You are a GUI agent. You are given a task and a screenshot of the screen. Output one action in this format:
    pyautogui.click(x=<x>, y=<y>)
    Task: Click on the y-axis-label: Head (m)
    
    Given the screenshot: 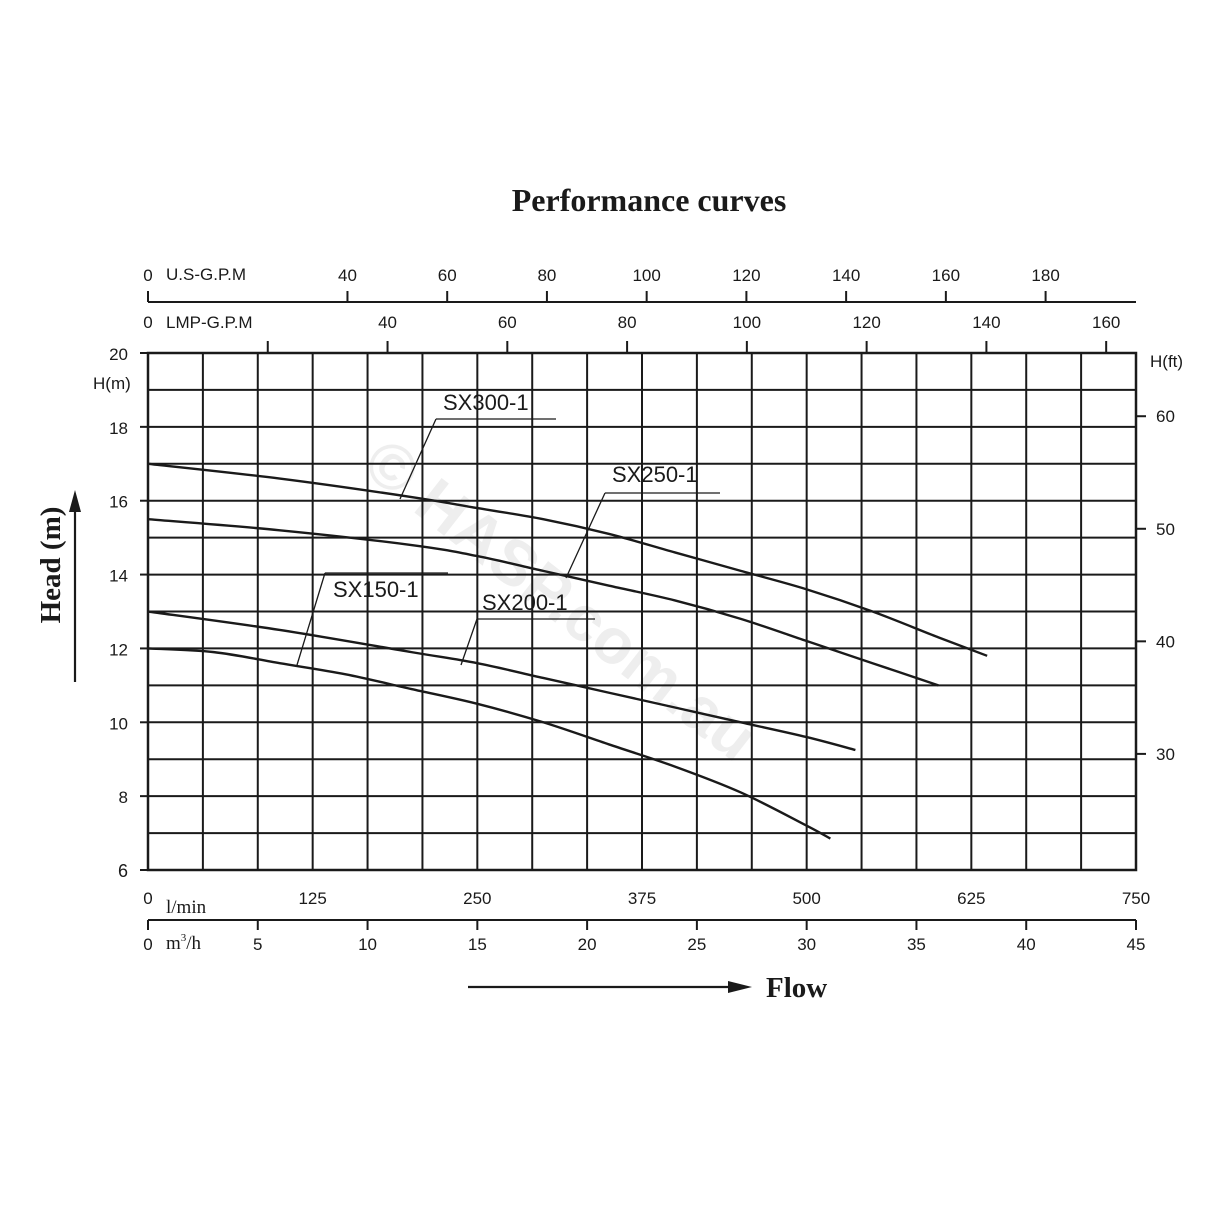 What is the action you would take?
    pyautogui.click(x=51, y=565)
    